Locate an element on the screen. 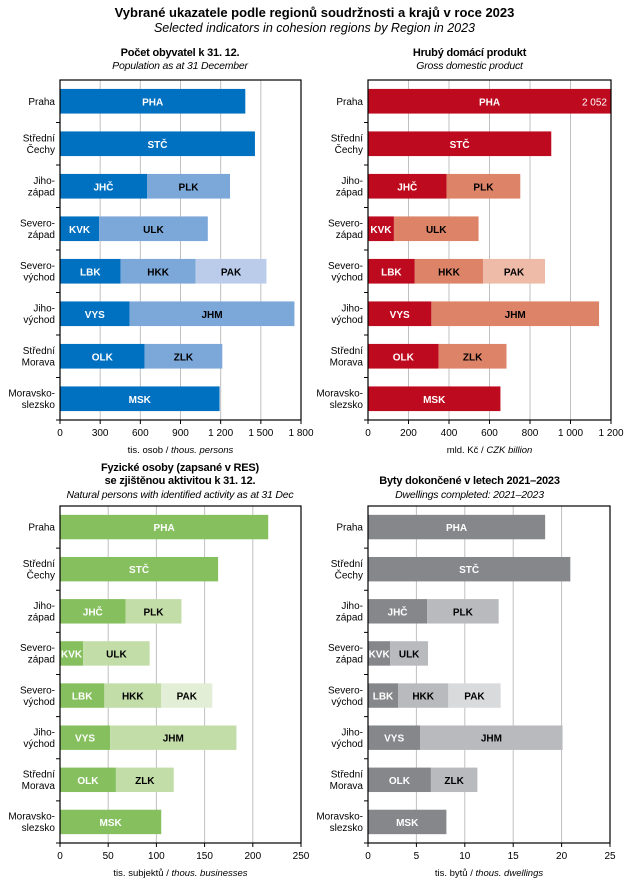 The height and width of the screenshot is (888, 629). population-bar-vys is located at coordinates (95, 314).